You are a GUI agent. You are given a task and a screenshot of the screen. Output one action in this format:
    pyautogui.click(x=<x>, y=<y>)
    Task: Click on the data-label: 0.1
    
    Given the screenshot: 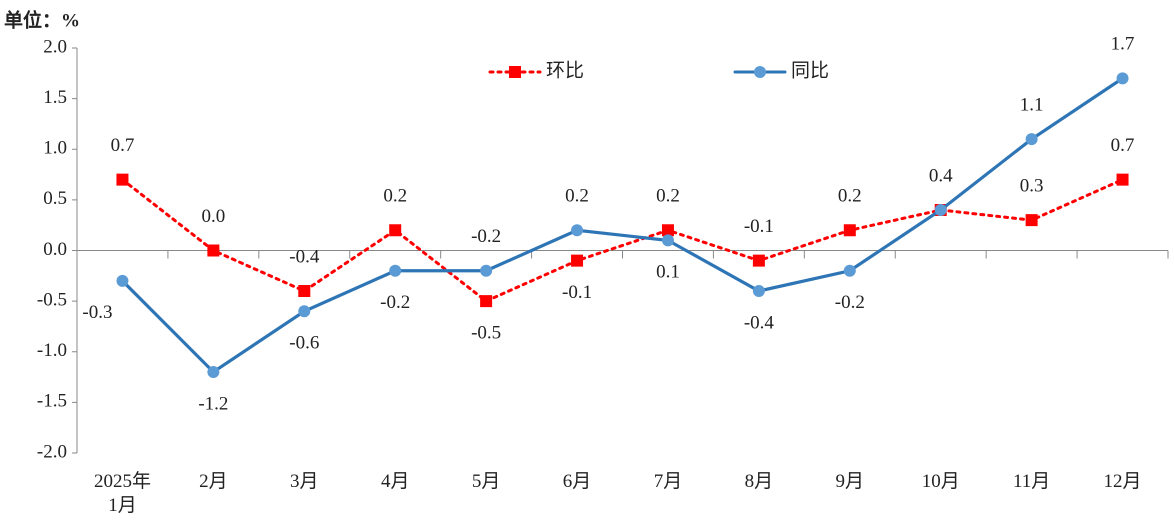 What is the action you would take?
    pyautogui.click(x=668, y=272)
    